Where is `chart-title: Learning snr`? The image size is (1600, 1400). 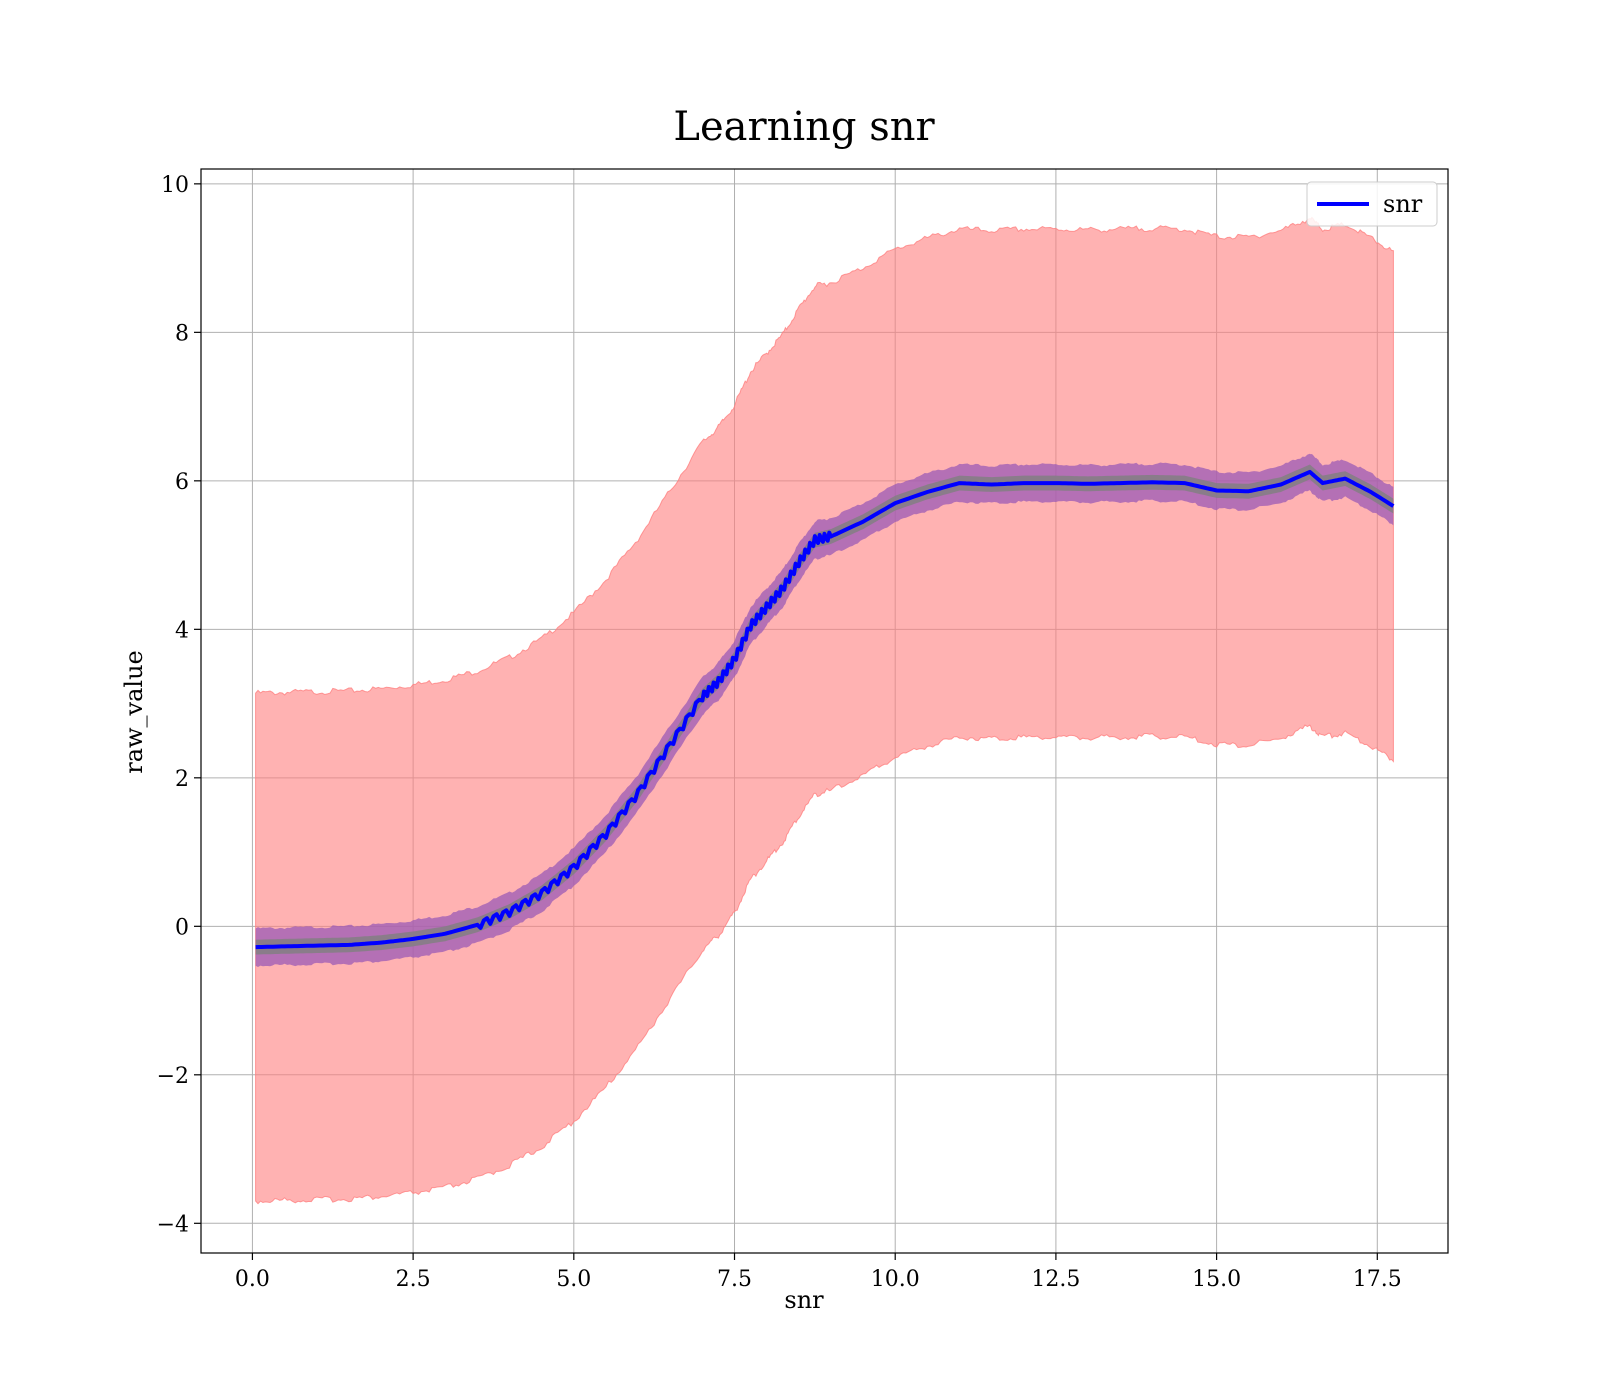
chart-title: Learning snr is located at coordinates (804, 127).